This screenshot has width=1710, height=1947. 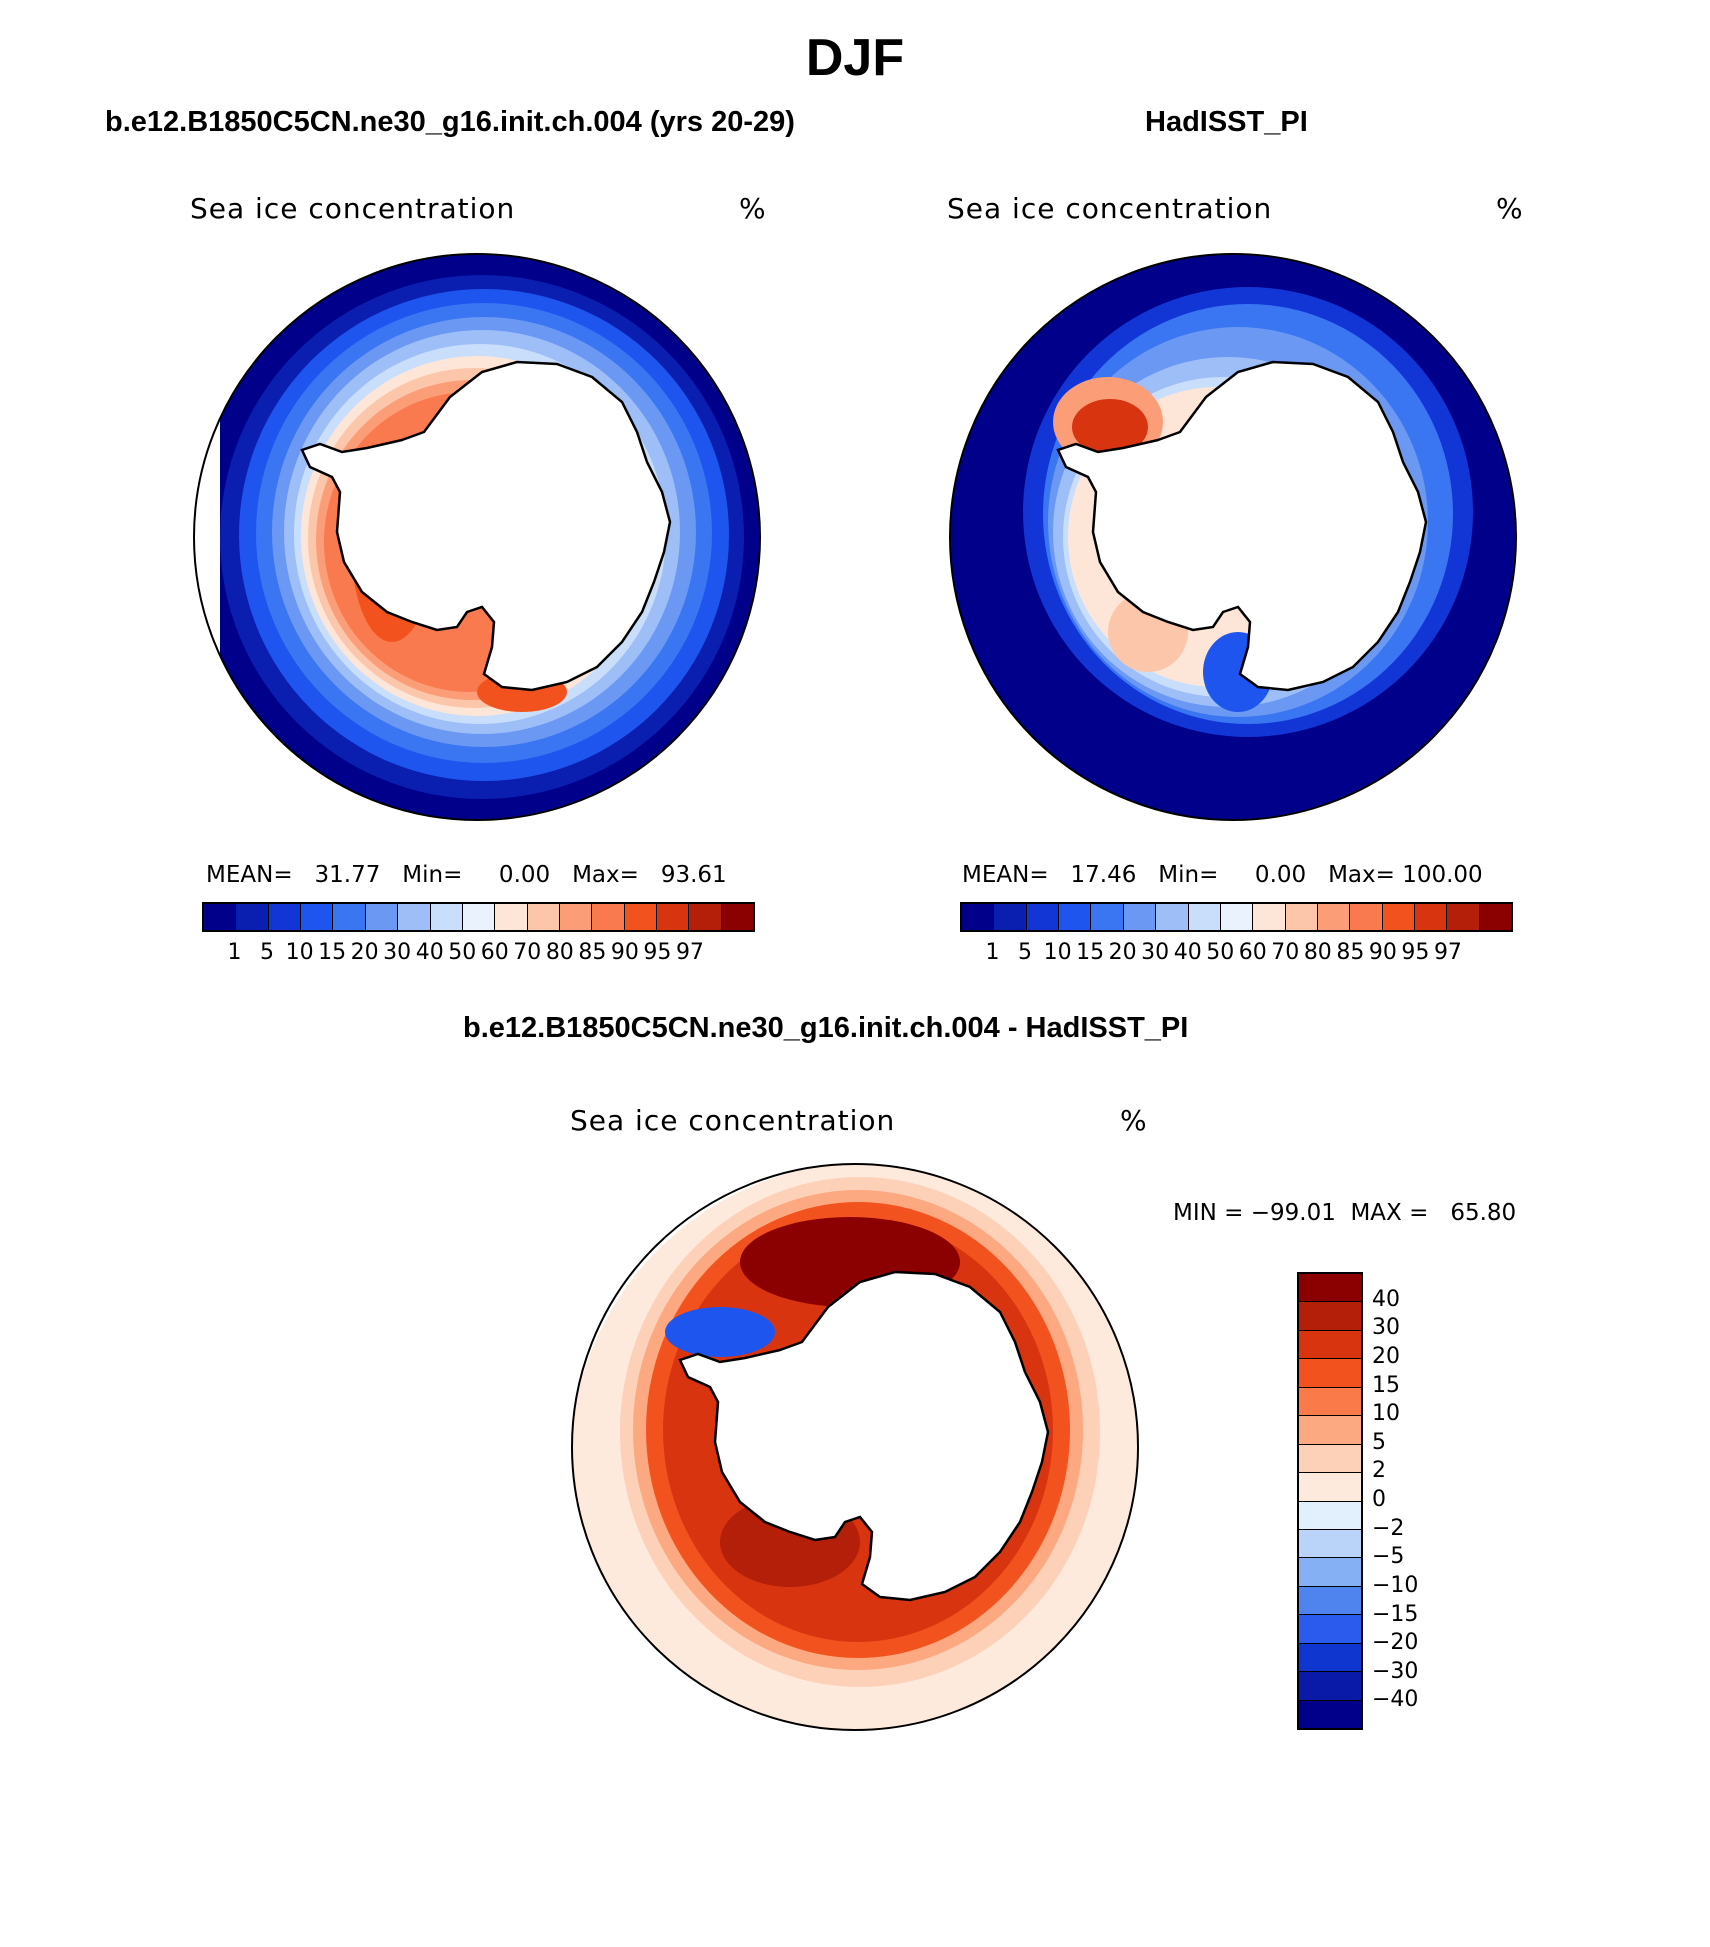 I want to click on diff-stats: MIN = −99.01 MAX = 65.80, so click(x=1345, y=1213).